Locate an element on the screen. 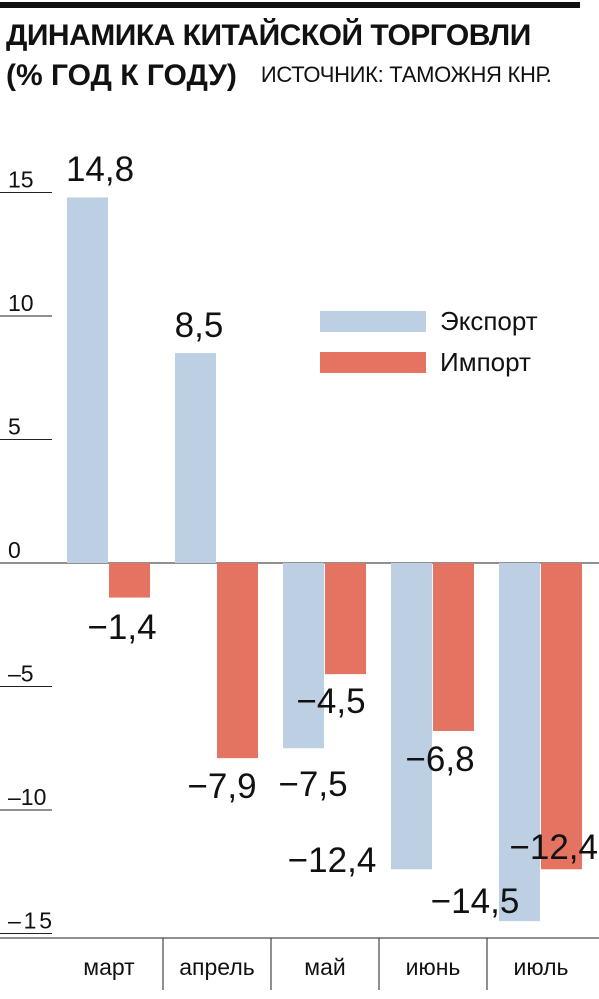 The image size is (599, 999). y-tick-label: 15 is located at coordinates (21, 180).